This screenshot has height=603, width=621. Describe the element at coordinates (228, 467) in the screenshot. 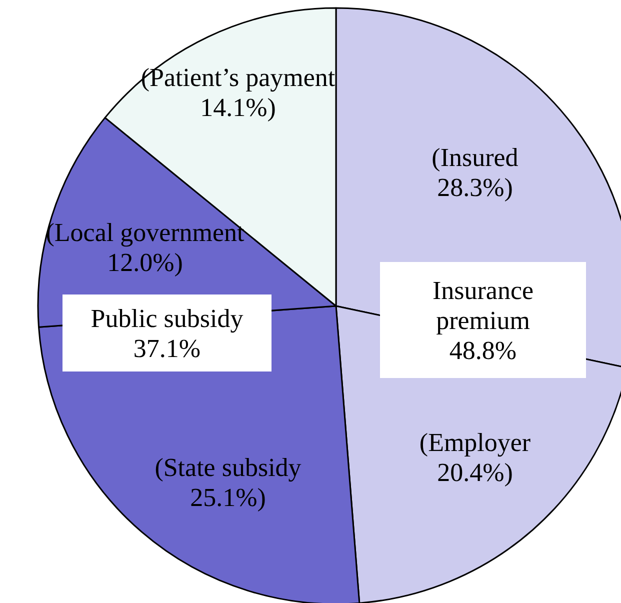

I see `slice-label: (State subsidy` at that location.